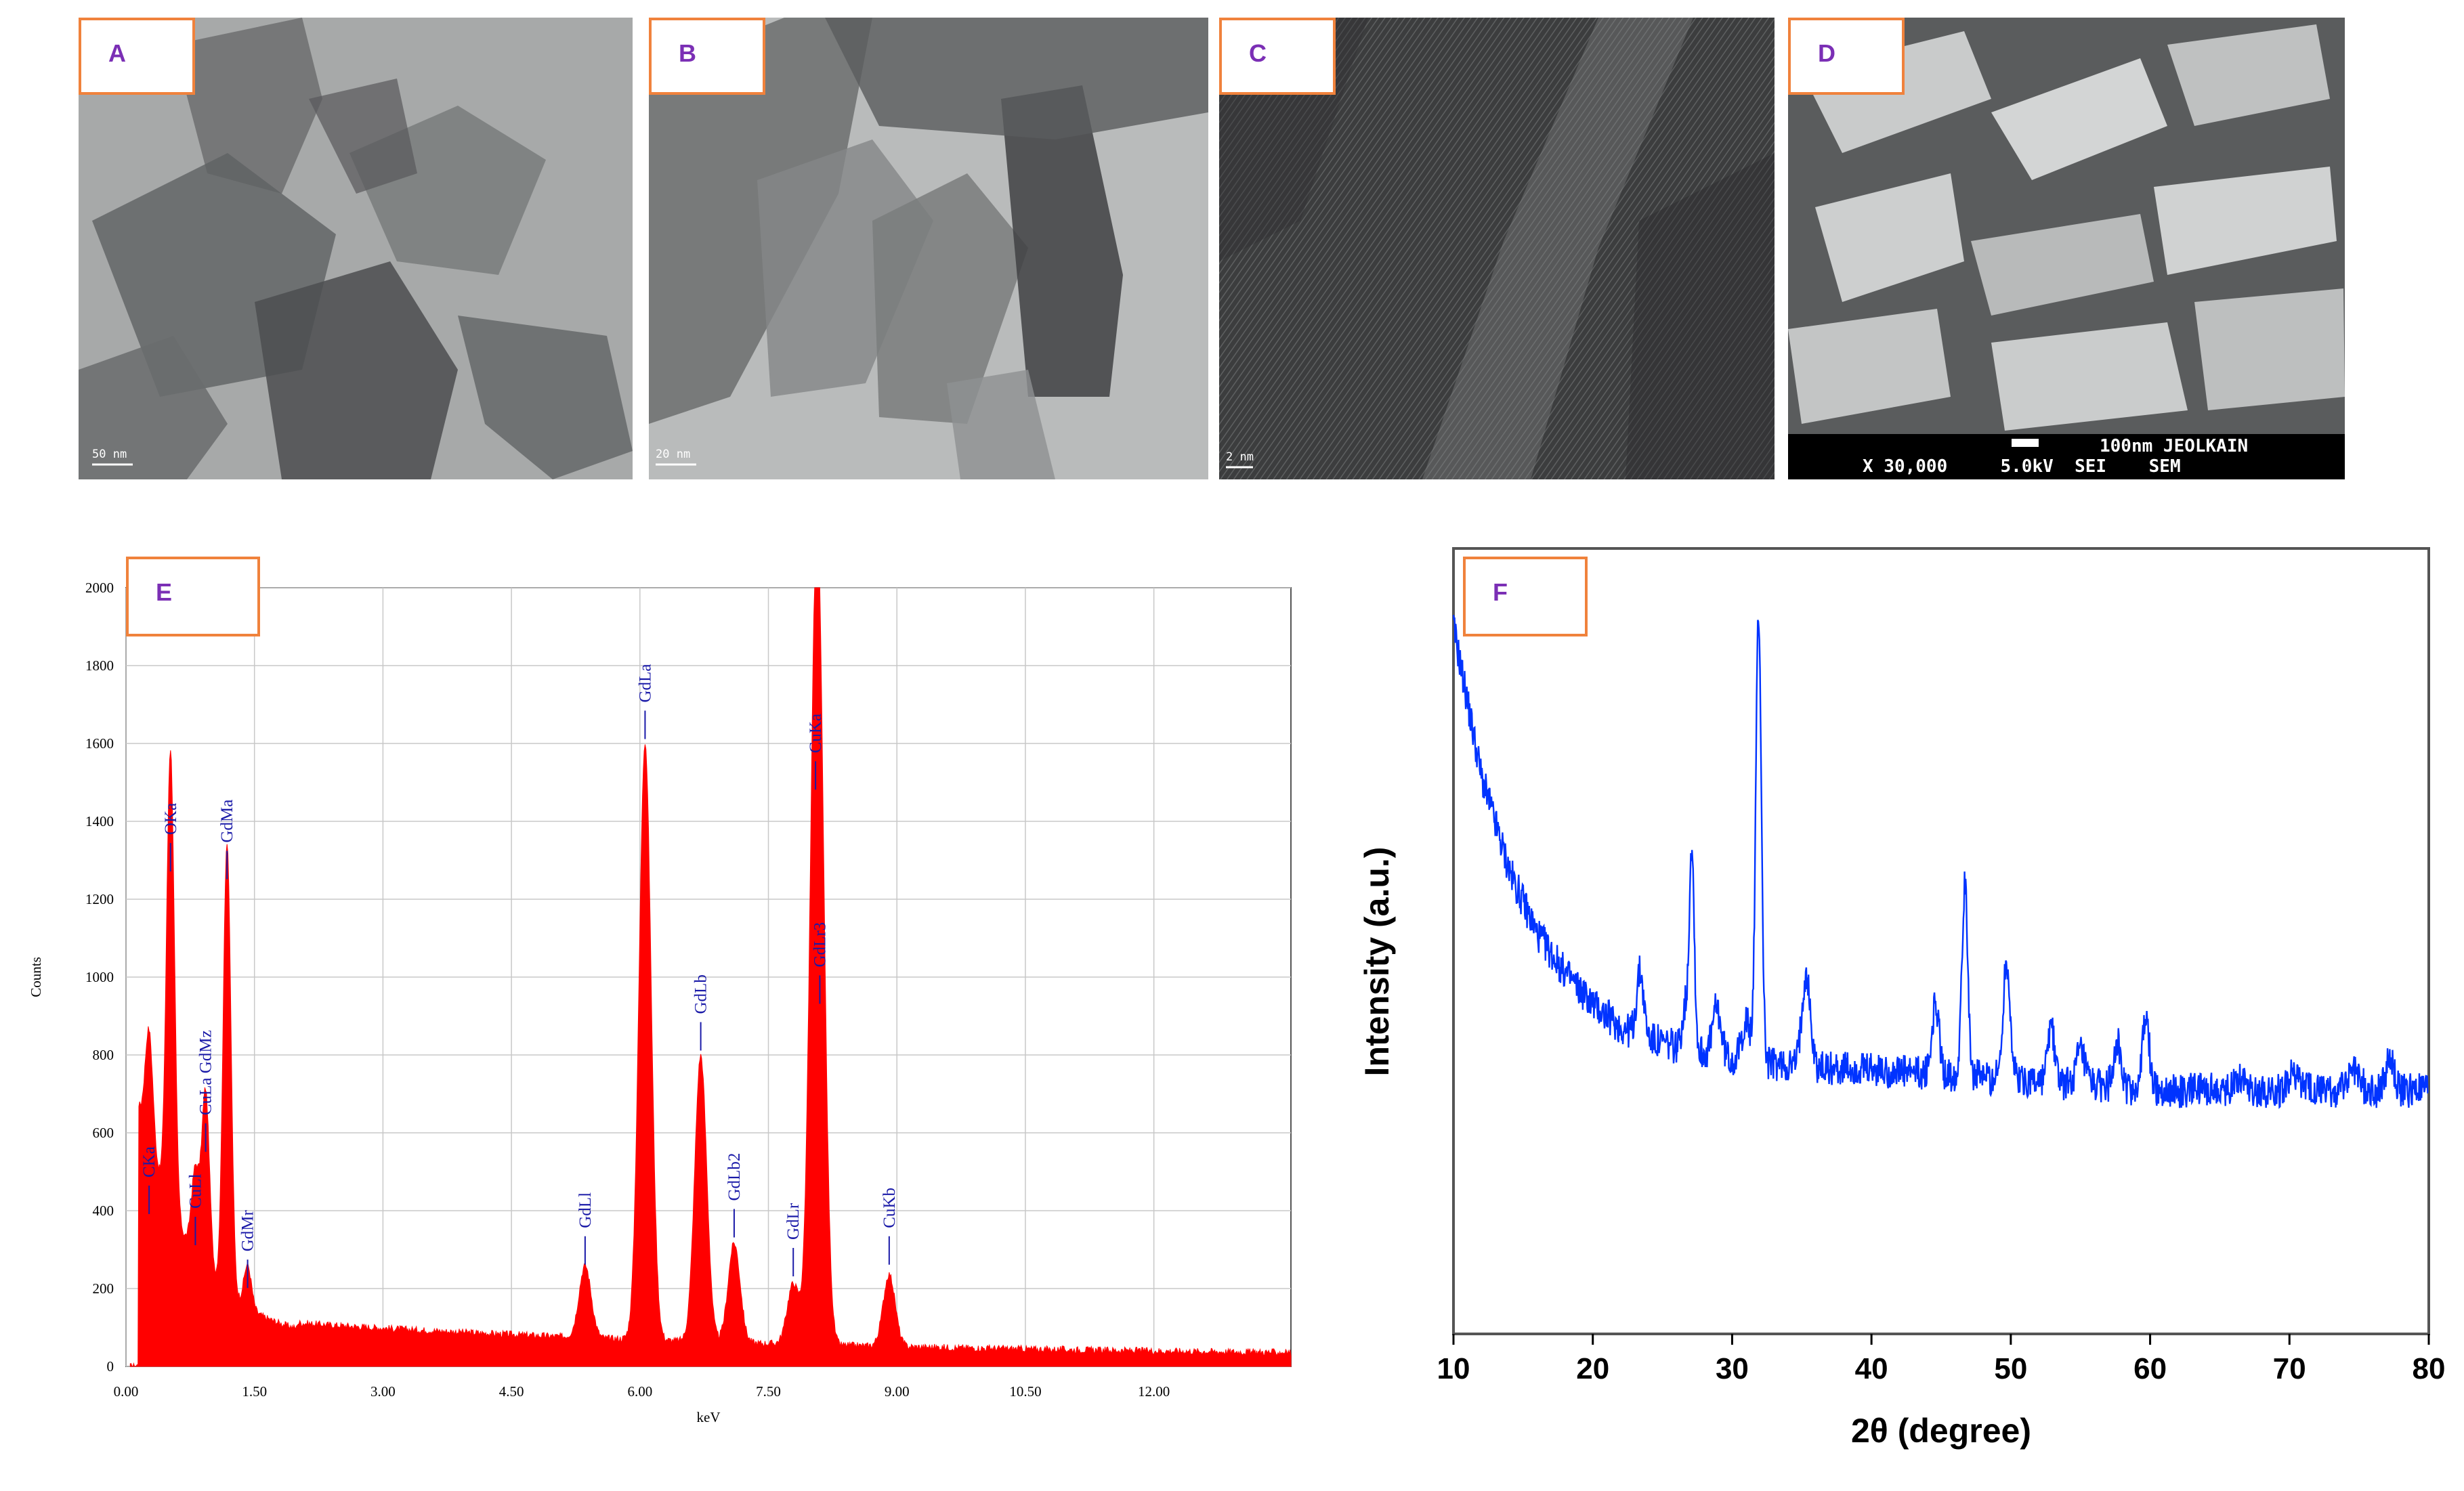  I want to click on eds-x-tick-label: 0.00, so click(126, 1391).